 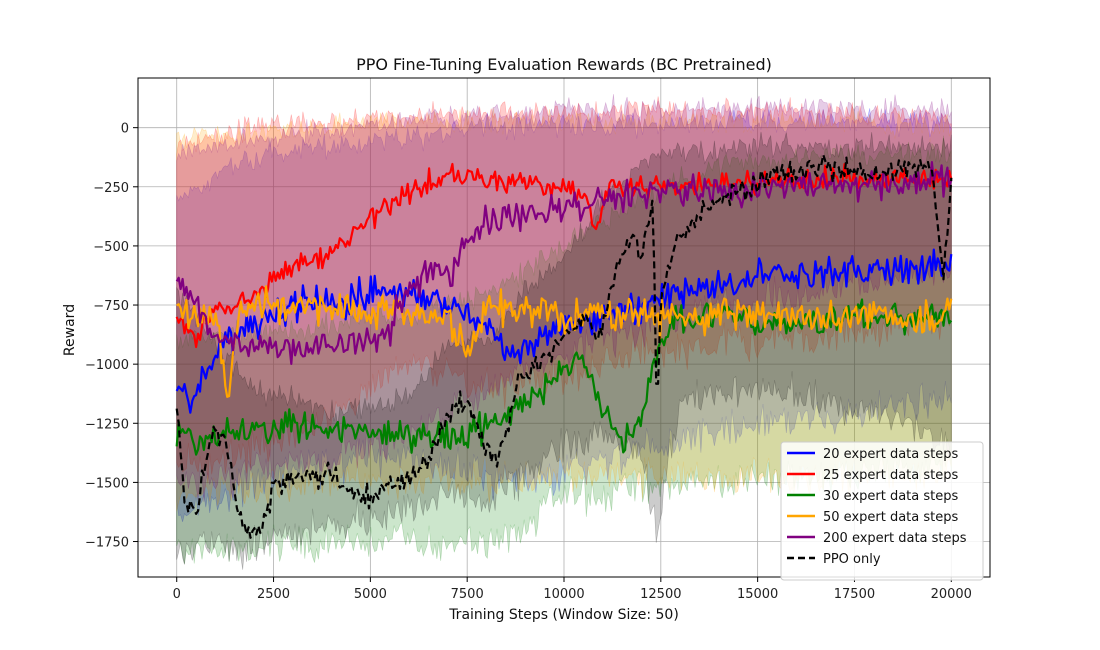 What do you see at coordinates (273, 594) in the screenshot?
I see `x-tick-label: 2500` at bounding box center [273, 594].